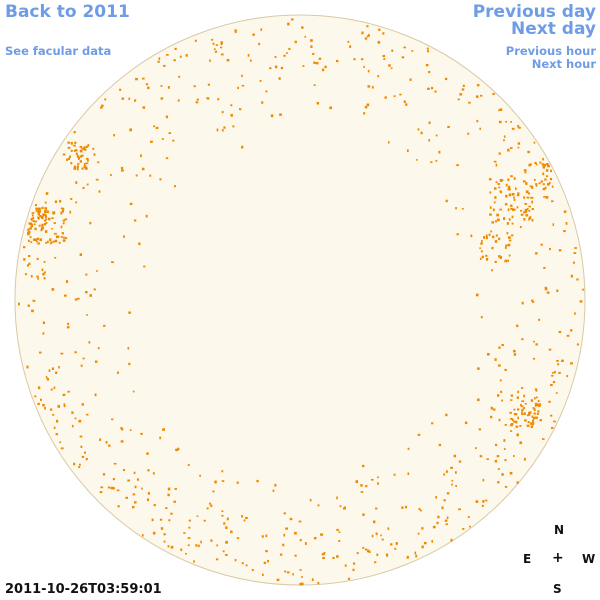  Describe the element at coordinates (67, 12) in the screenshot. I see `back-to-year-link: Back to 2011` at that location.